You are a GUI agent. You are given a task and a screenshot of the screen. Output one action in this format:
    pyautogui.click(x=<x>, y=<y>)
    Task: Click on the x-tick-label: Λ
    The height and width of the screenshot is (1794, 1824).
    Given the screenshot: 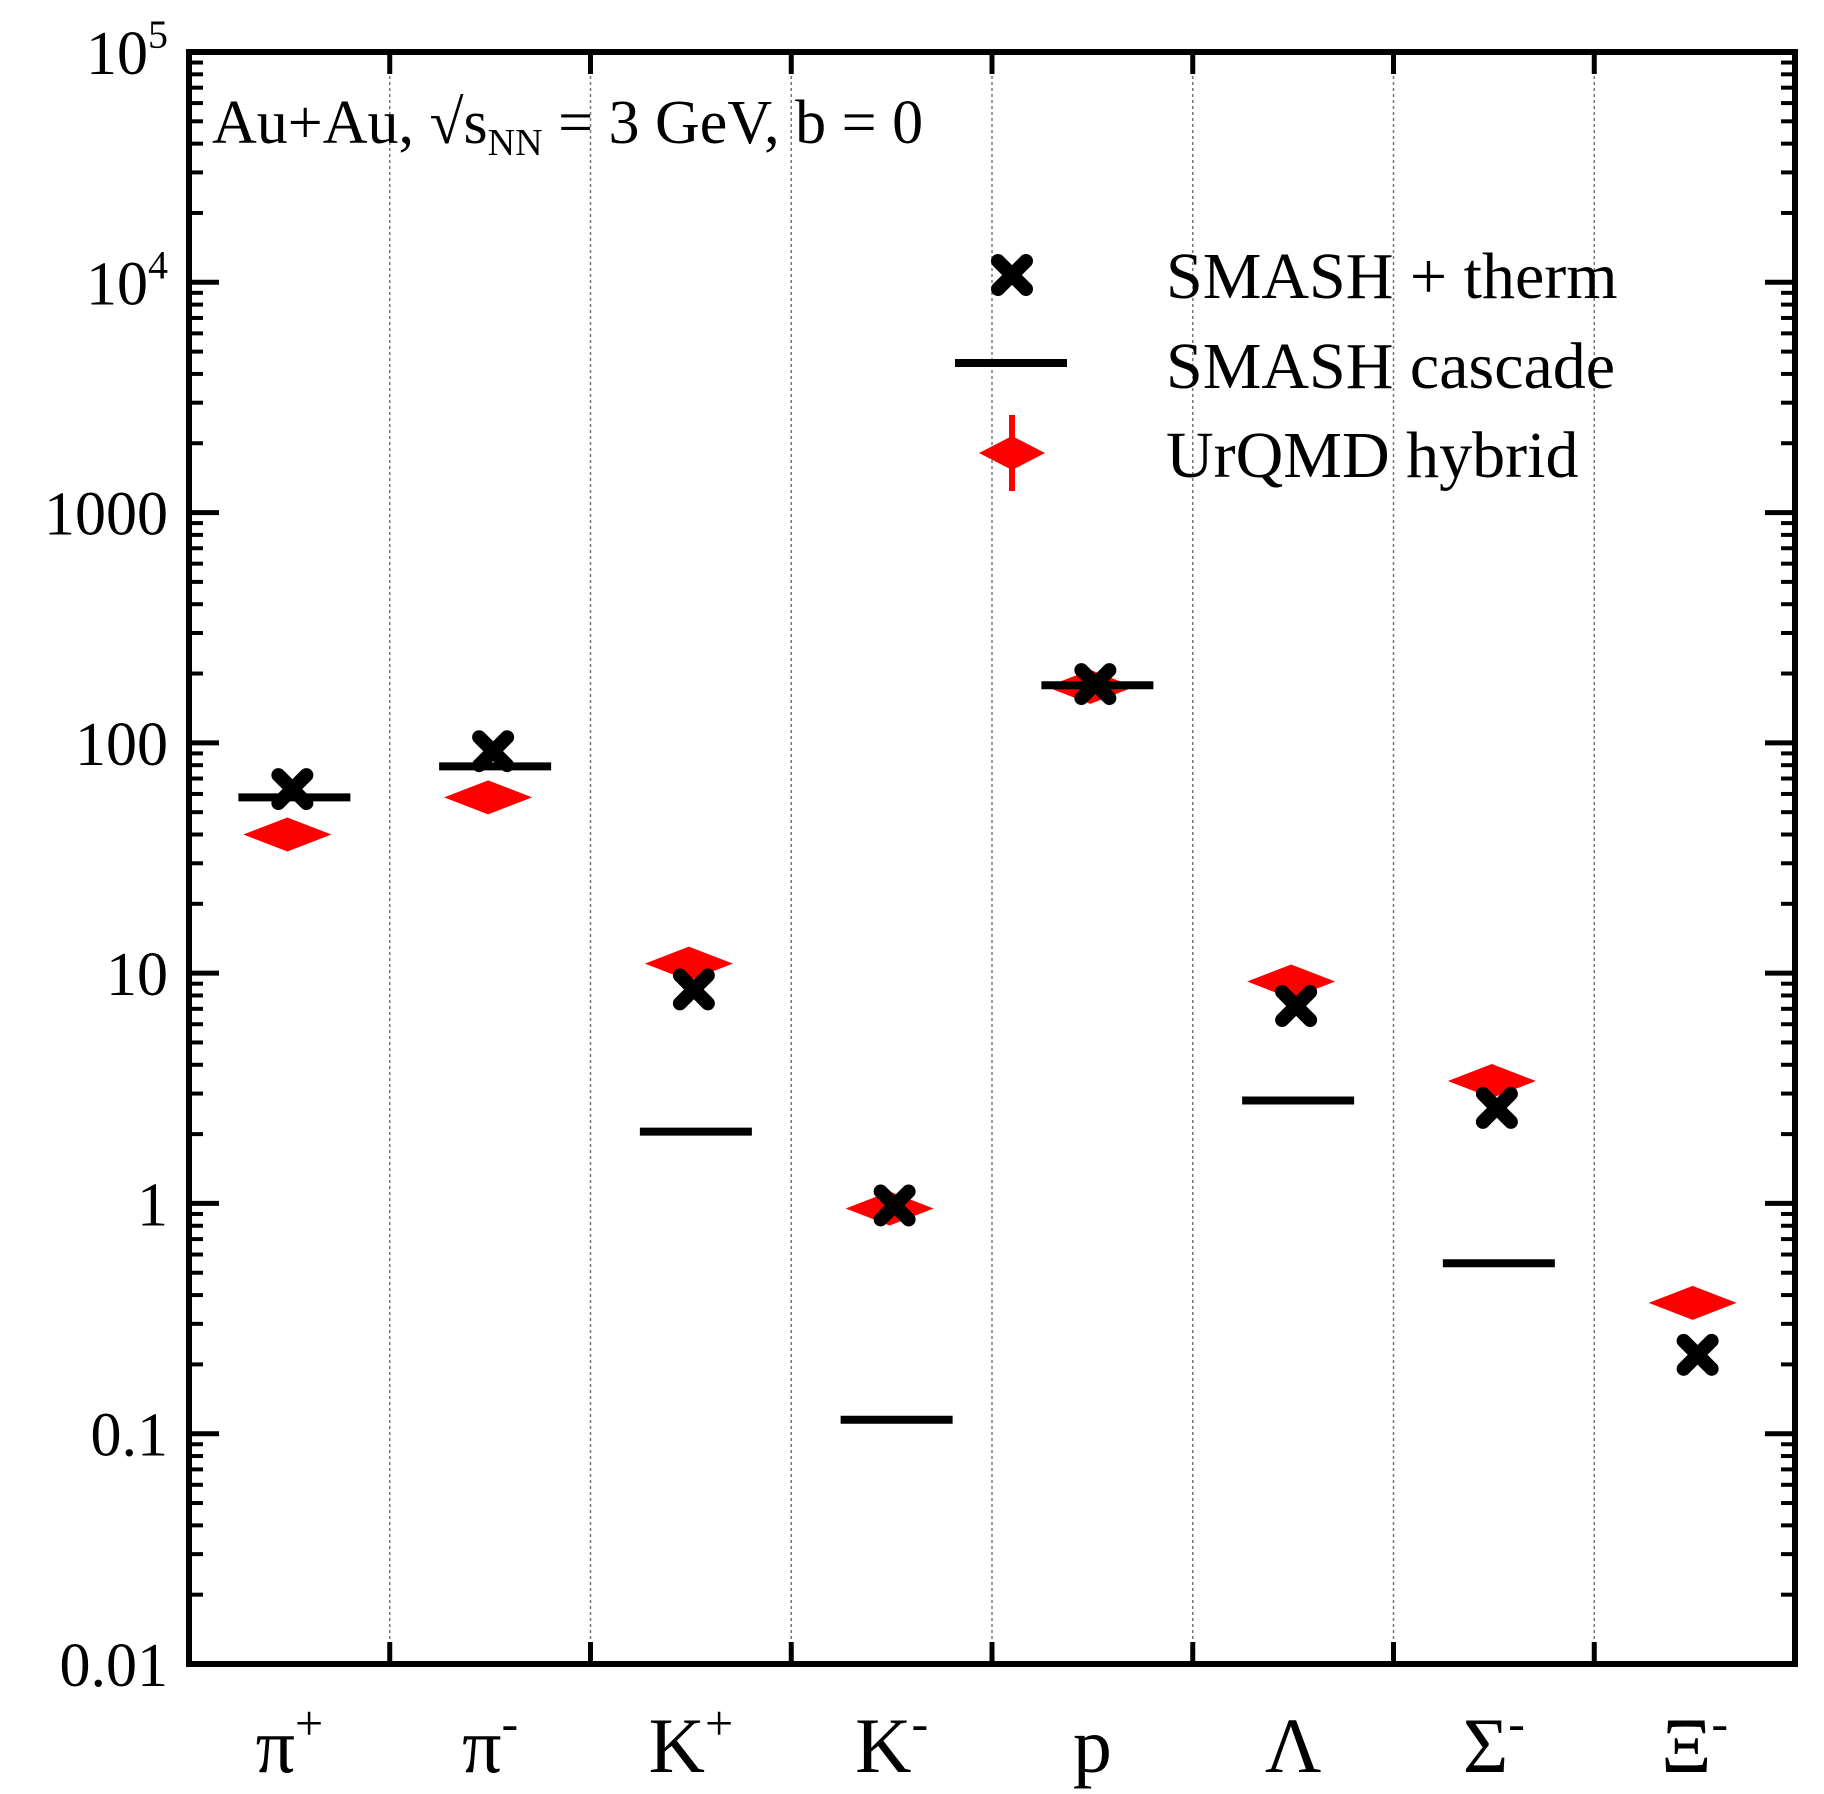 What is the action you would take?
    pyautogui.click(x=1293, y=1745)
    